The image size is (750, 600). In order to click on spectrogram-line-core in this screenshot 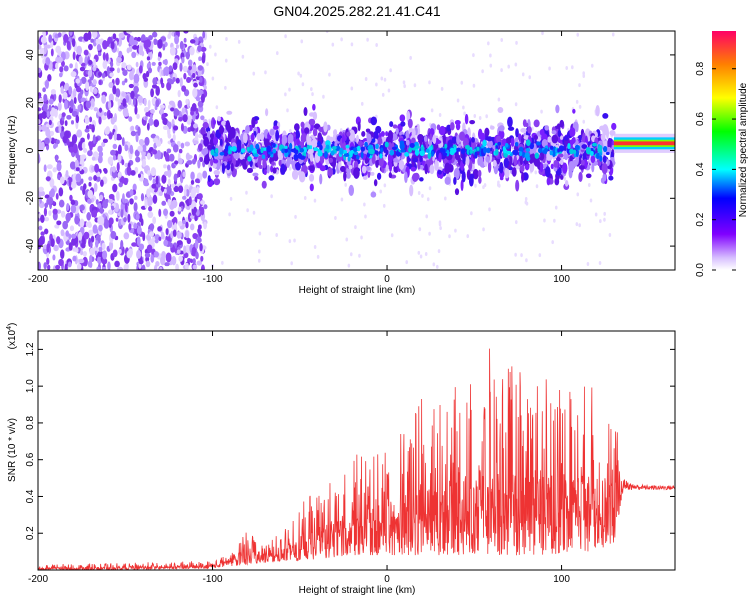, I will do `click(644, 143)`.